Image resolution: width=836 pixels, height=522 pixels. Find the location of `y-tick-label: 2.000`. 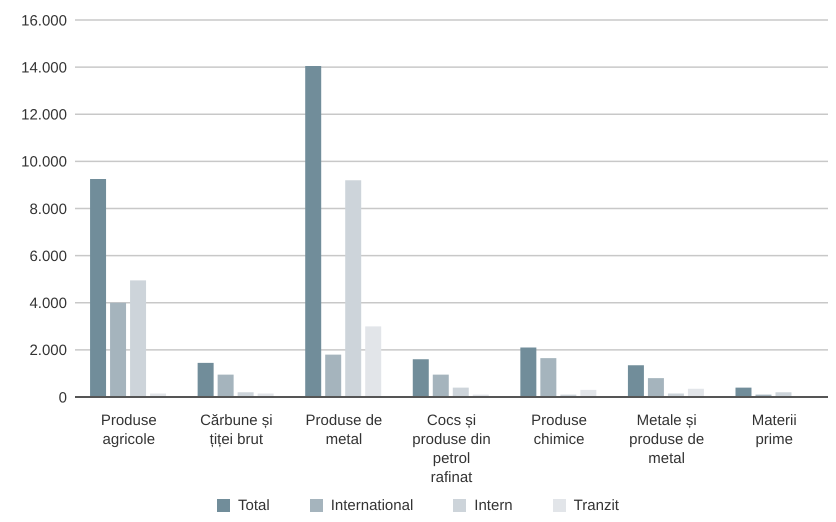

y-tick-label: 2.000 is located at coordinates (48, 351).